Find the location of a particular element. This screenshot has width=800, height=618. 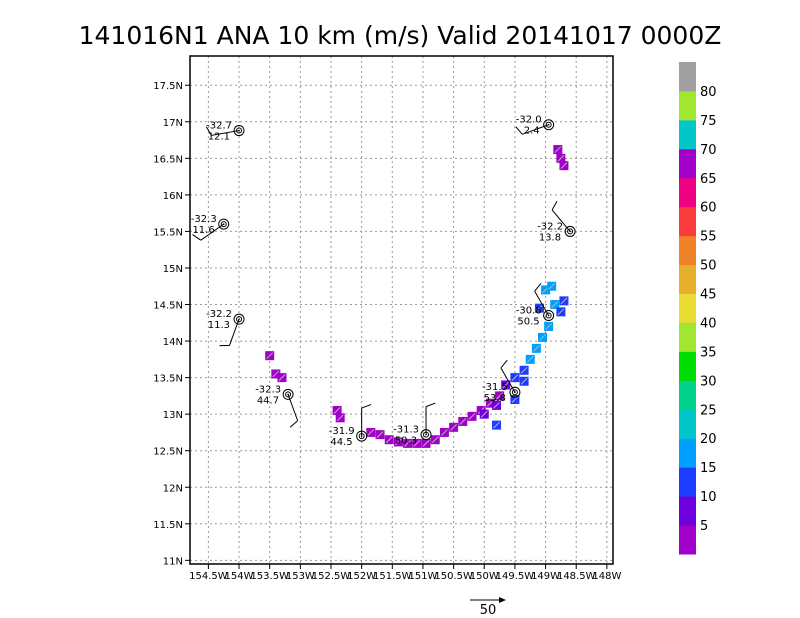

x-tick-label: 151W is located at coordinates (422, 576).